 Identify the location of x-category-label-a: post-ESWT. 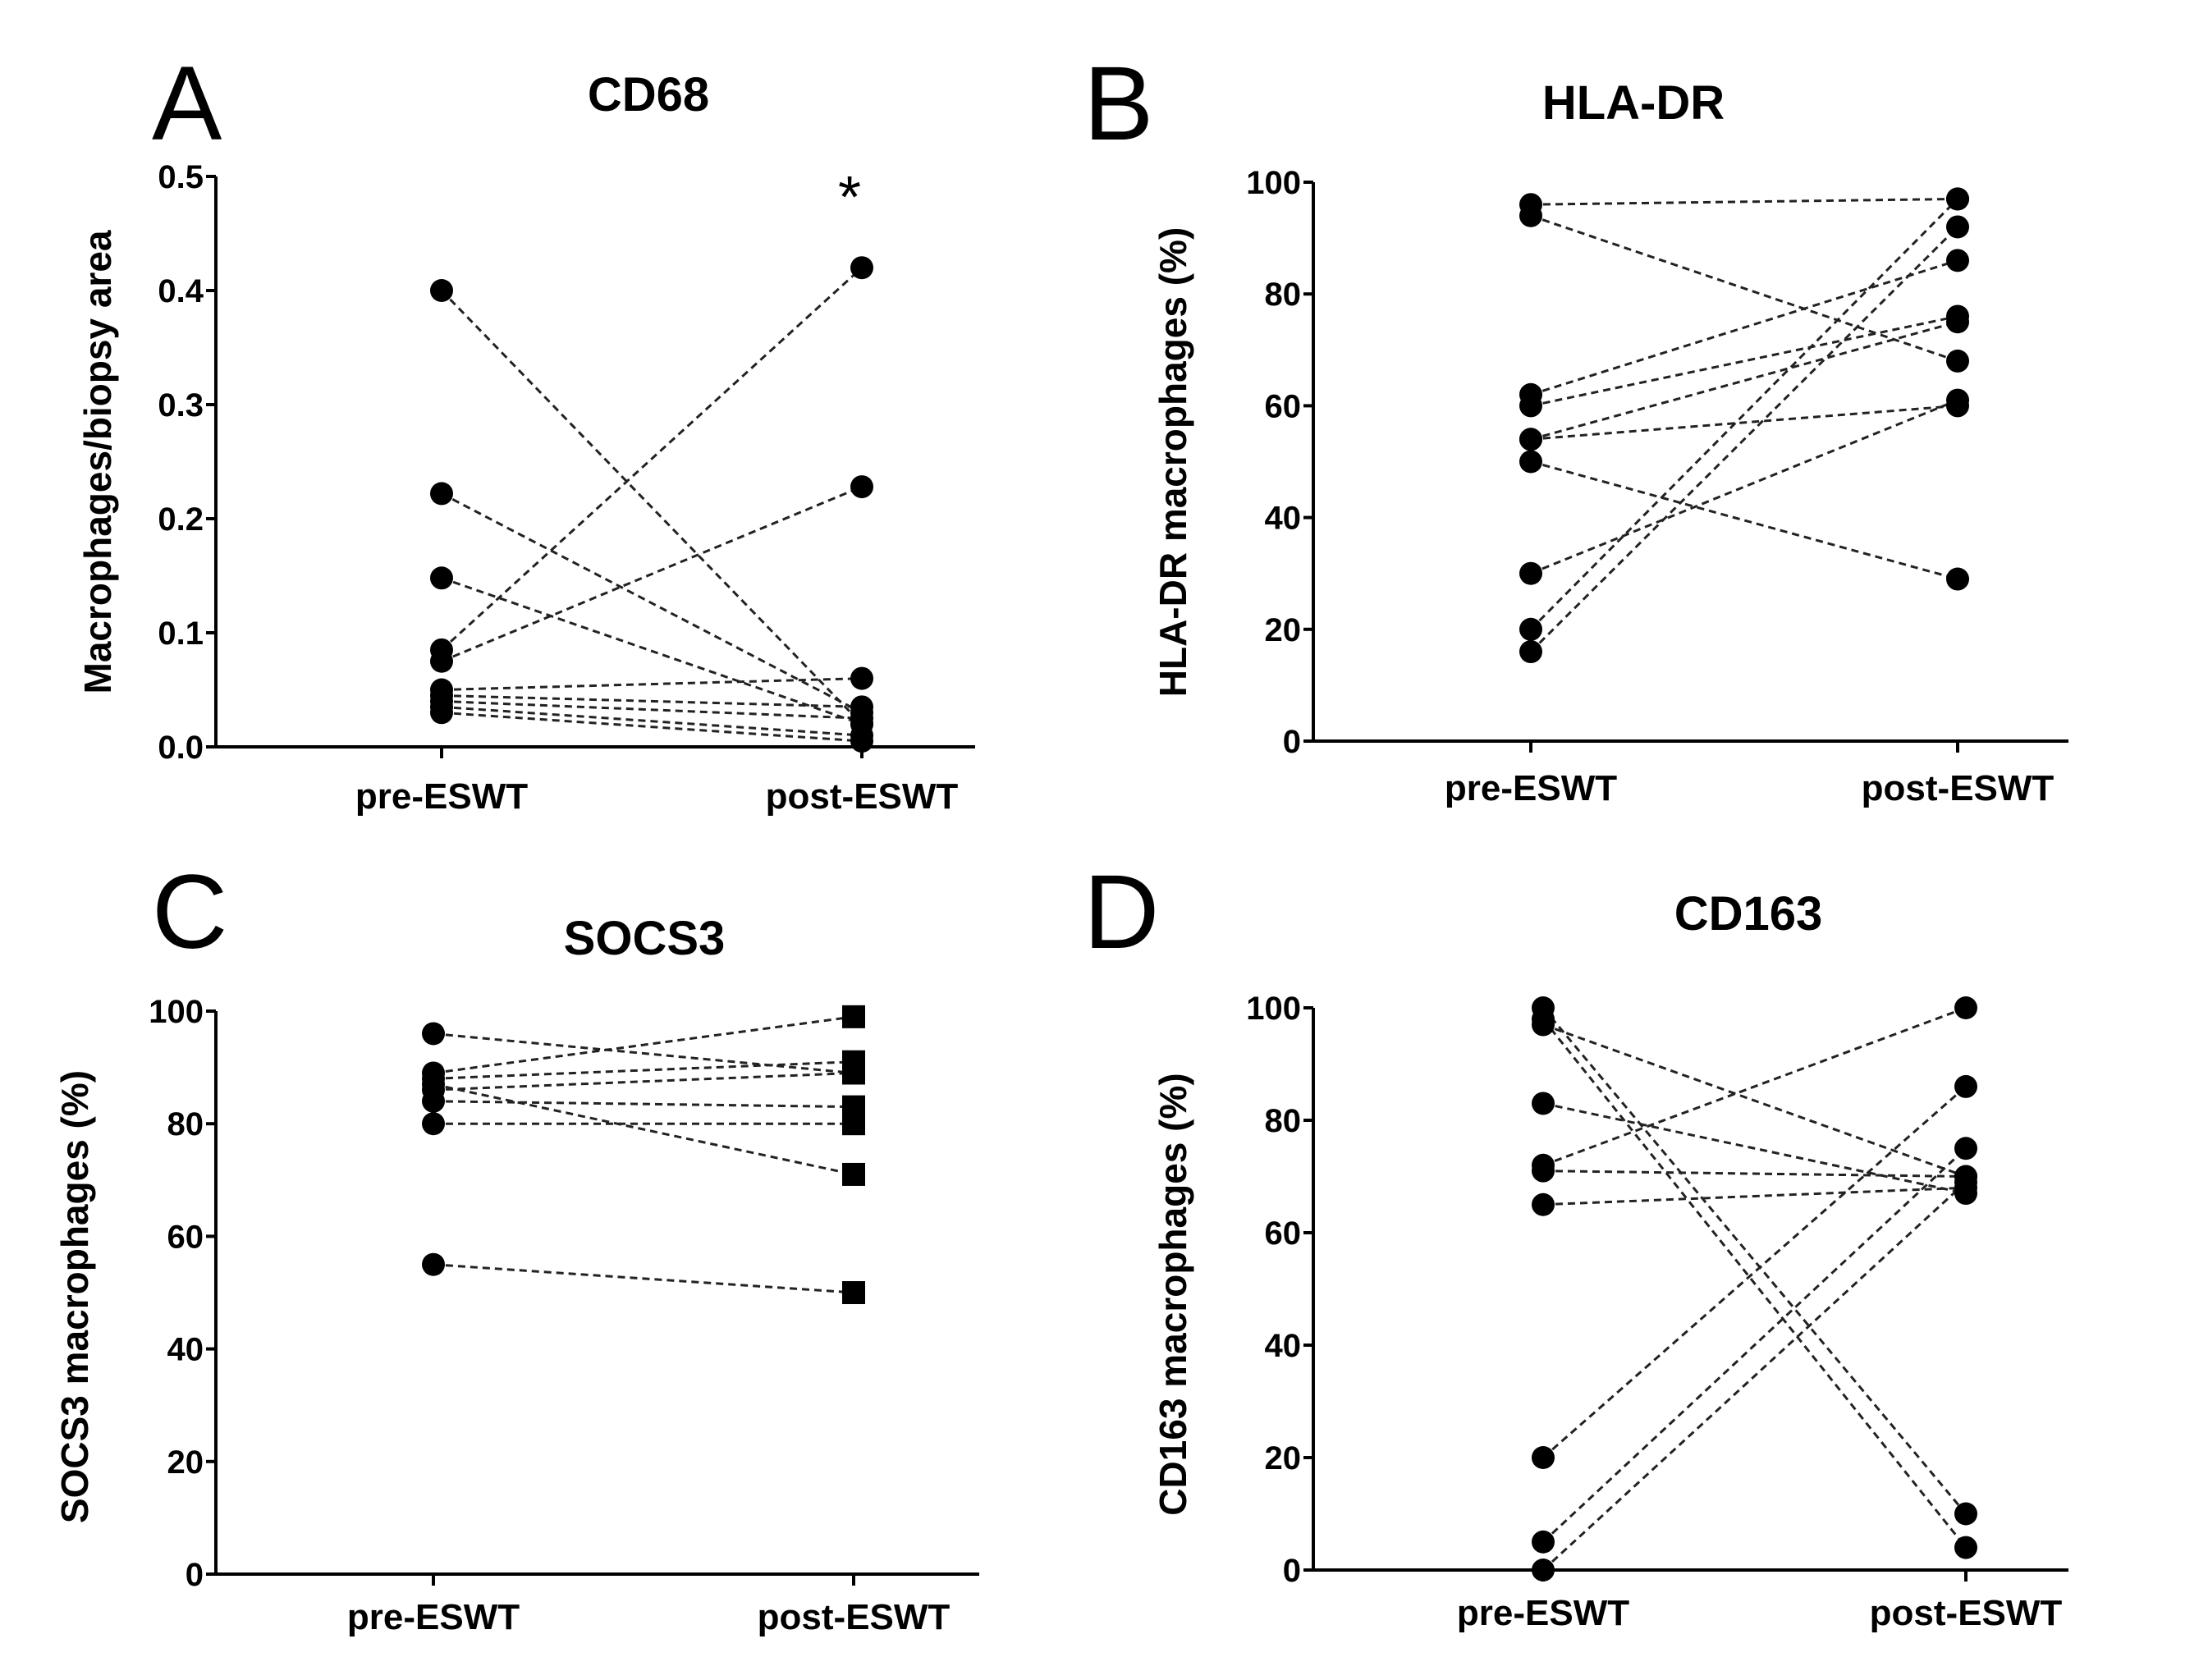
(862, 796).